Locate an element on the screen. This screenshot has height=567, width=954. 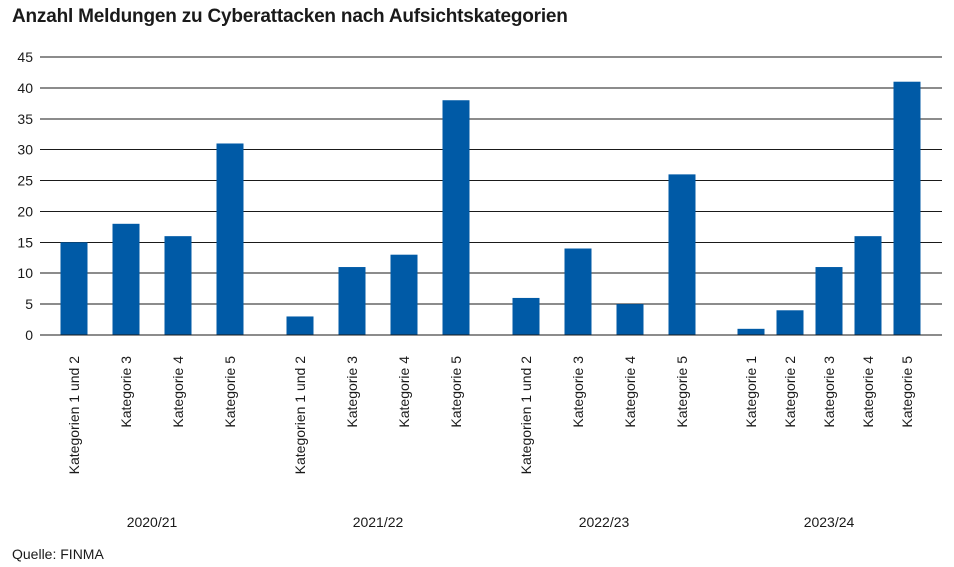
category-label: Kategorie 2 is located at coordinates (790, 392).